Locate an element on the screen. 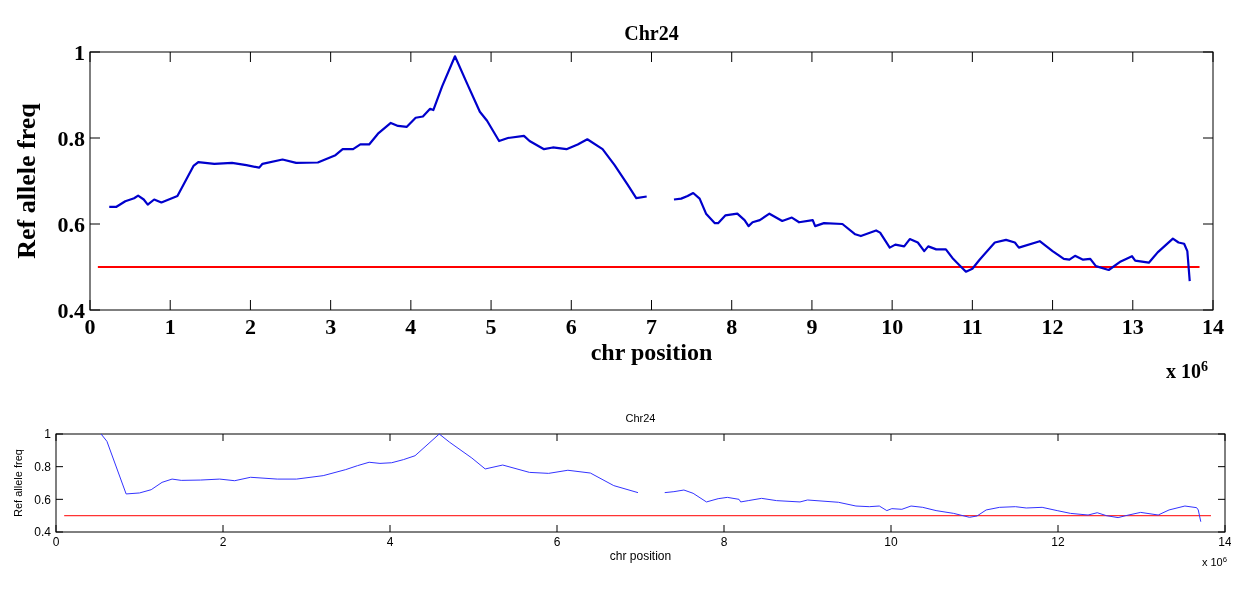 The width and height of the screenshot is (1239, 595). x-tick-label: 7 is located at coordinates (651, 326).